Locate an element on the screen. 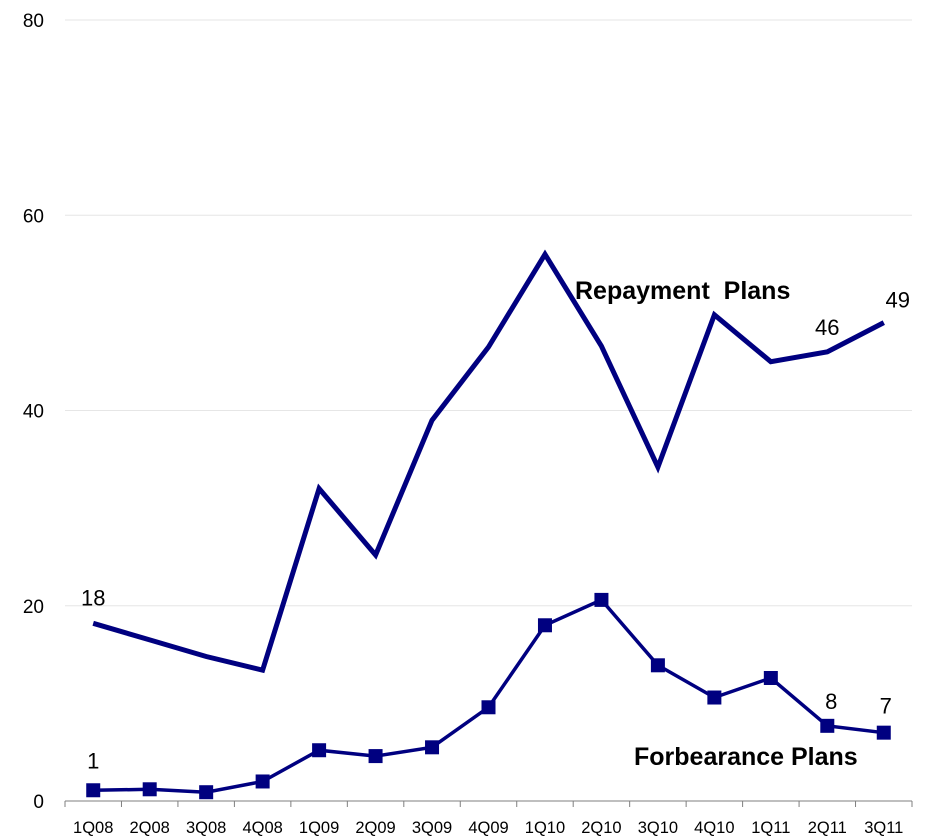  x-tick-label: 1Q11 is located at coordinates (770, 828).